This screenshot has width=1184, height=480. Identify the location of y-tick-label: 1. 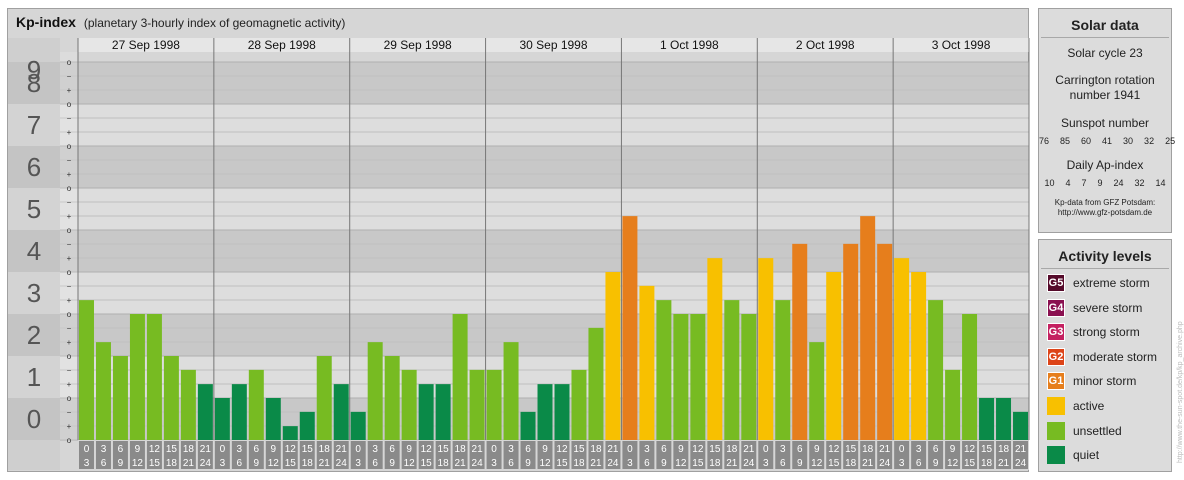
(34, 377).